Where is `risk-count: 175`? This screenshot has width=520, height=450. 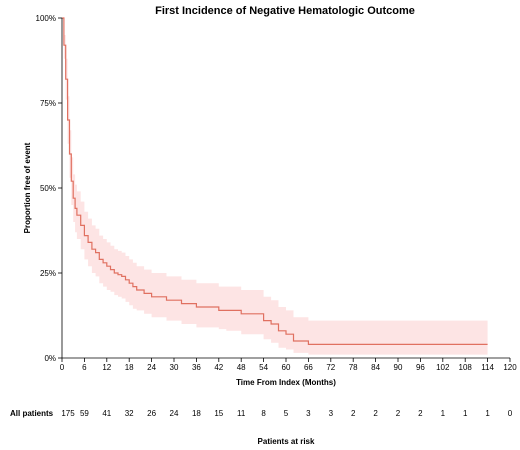 risk-count: 175 is located at coordinates (68, 413).